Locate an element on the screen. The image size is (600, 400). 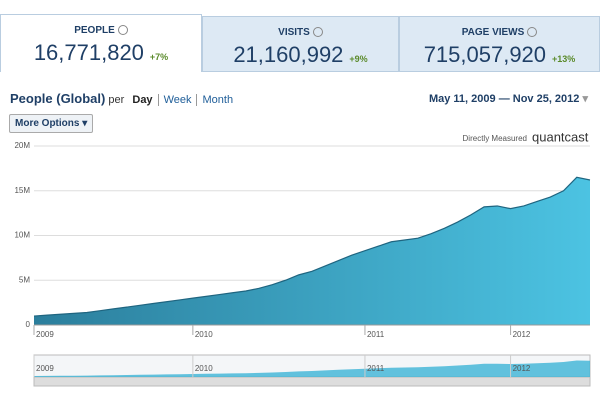
date-start: May 11, 2009 is located at coordinates (462, 99).